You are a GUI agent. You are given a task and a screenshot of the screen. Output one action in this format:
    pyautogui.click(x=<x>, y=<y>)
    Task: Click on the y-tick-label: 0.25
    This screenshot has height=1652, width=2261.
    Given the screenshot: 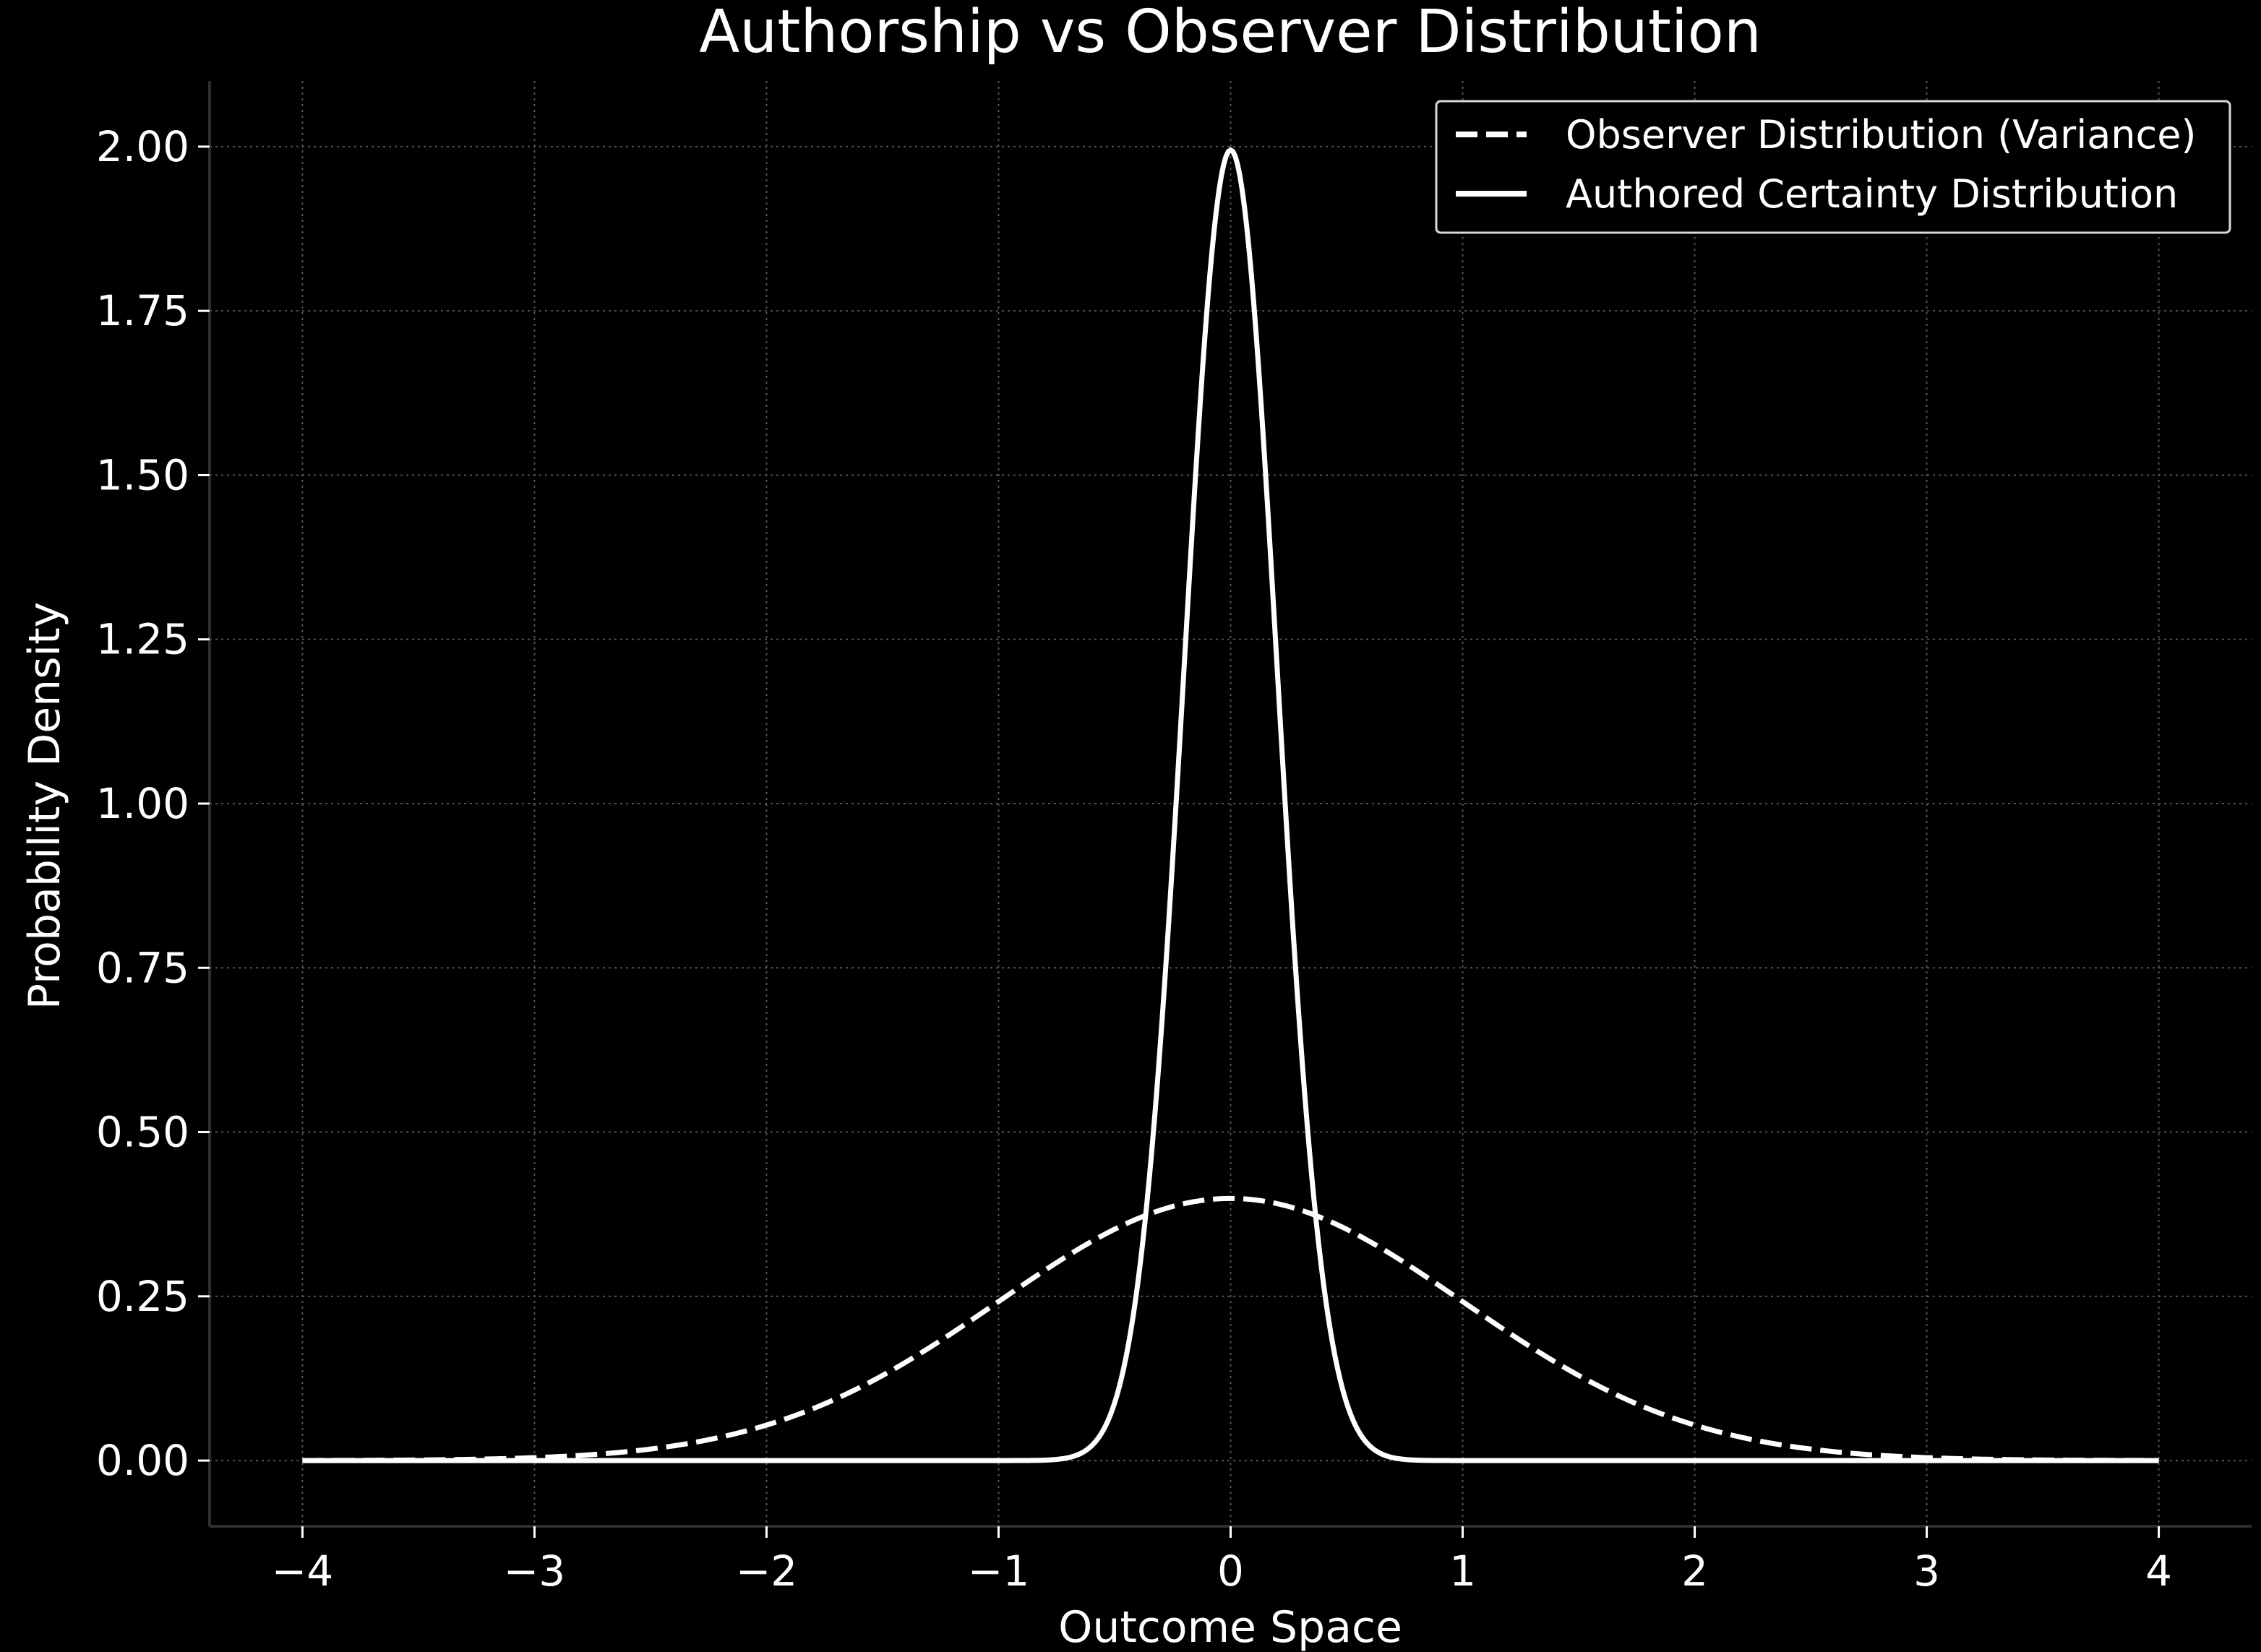 What is the action you would take?
    pyautogui.click(x=142, y=1296)
    